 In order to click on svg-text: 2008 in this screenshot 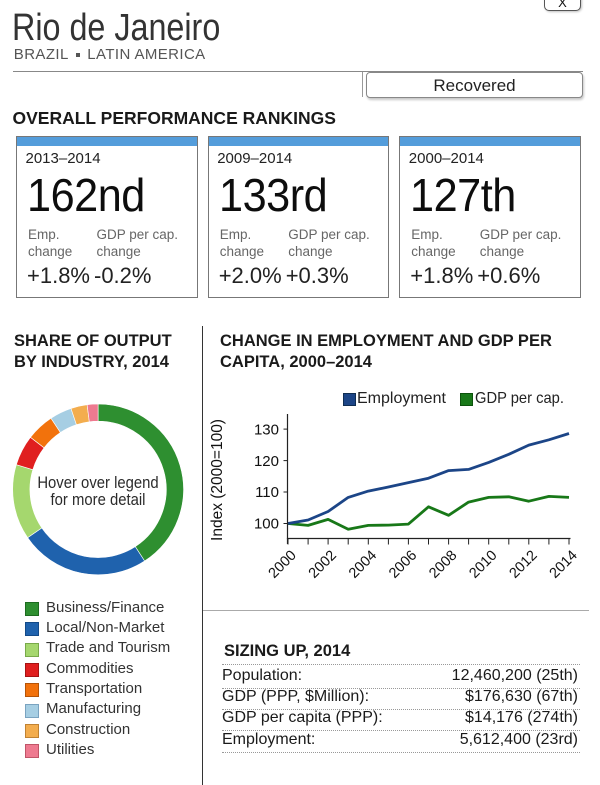, I will do `click(443, 565)`.